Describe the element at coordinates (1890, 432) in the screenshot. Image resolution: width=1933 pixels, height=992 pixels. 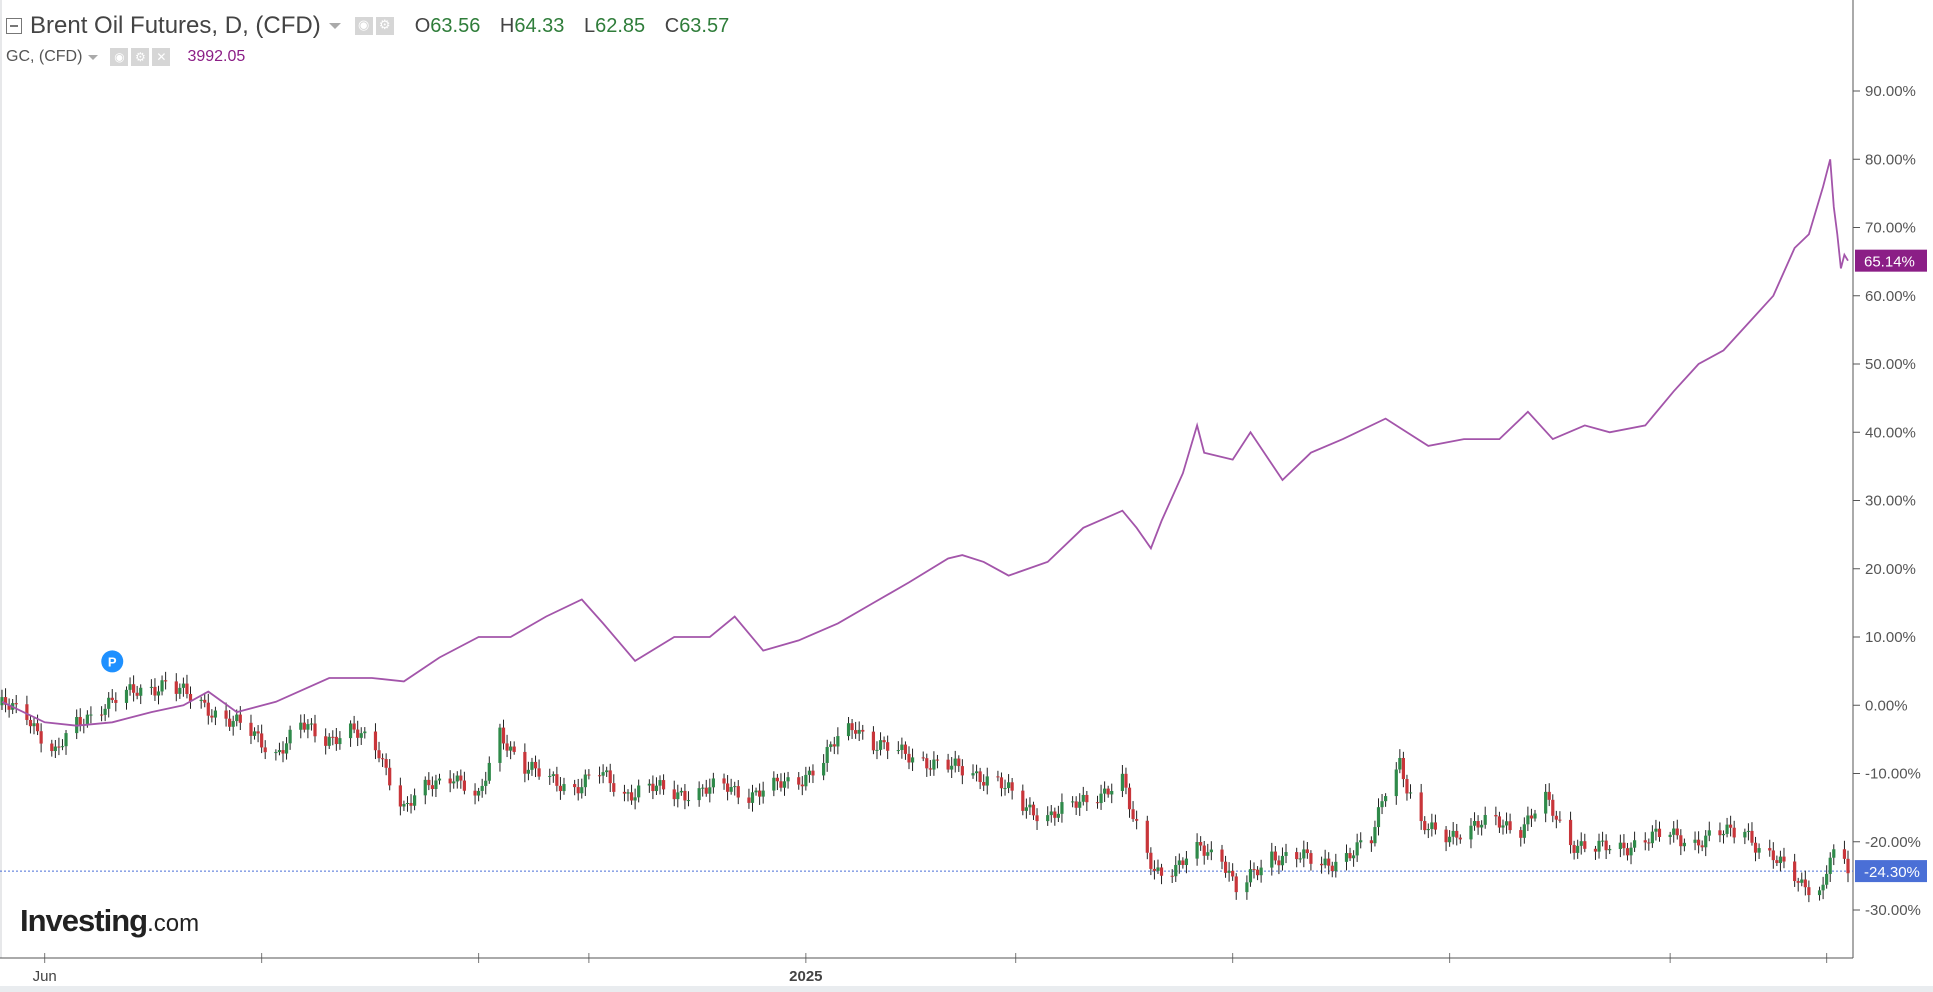
I see `y-tick-label: 40.00%` at that location.